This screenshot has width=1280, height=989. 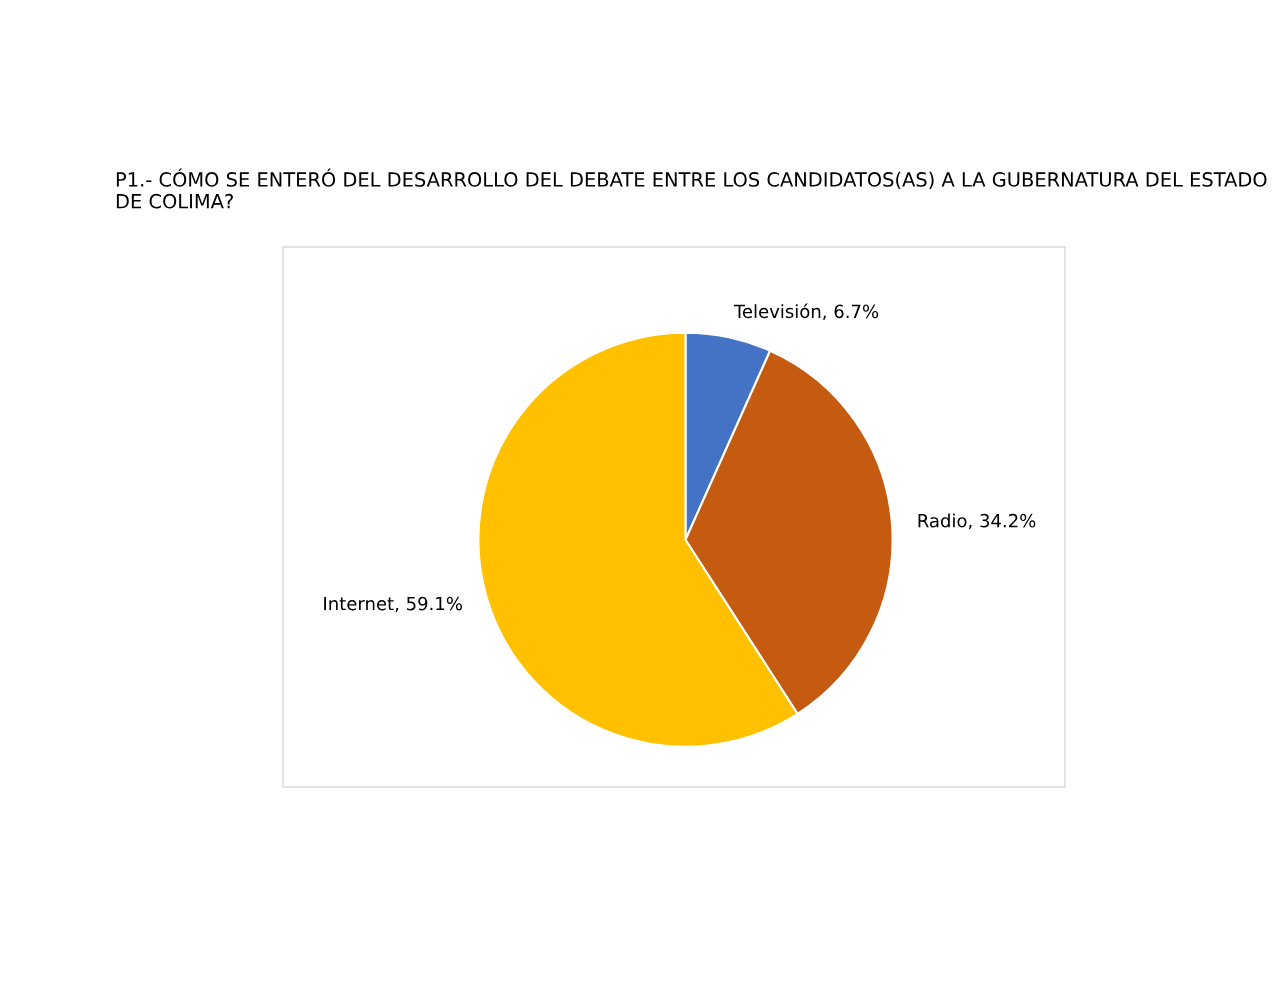 What do you see at coordinates (977, 521) in the screenshot?
I see `slice-label: Radio, 34.2%` at bounding box center [977, 521].